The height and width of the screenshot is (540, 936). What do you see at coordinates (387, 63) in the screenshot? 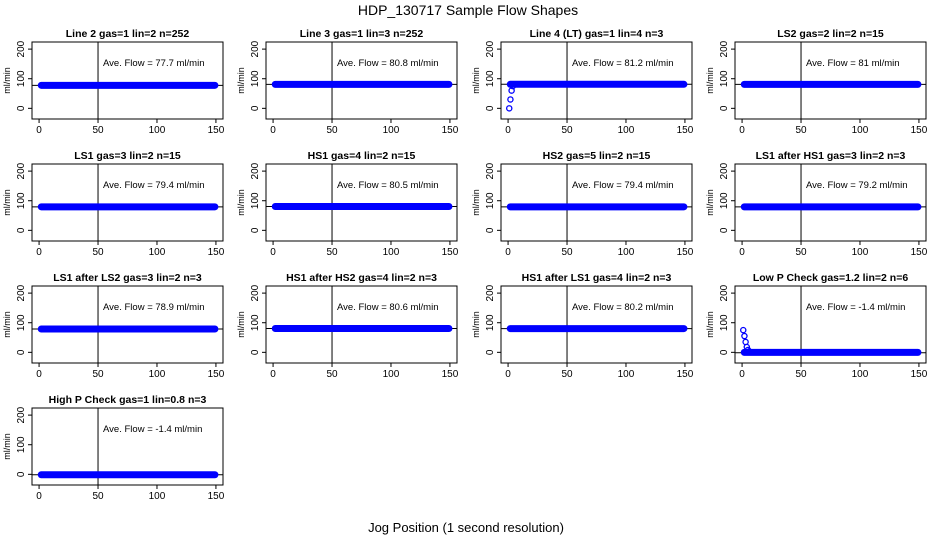
I see `average-flow-annotation: Ave. Flow = 80.8 ml/min` at bounding box center [387, 63].